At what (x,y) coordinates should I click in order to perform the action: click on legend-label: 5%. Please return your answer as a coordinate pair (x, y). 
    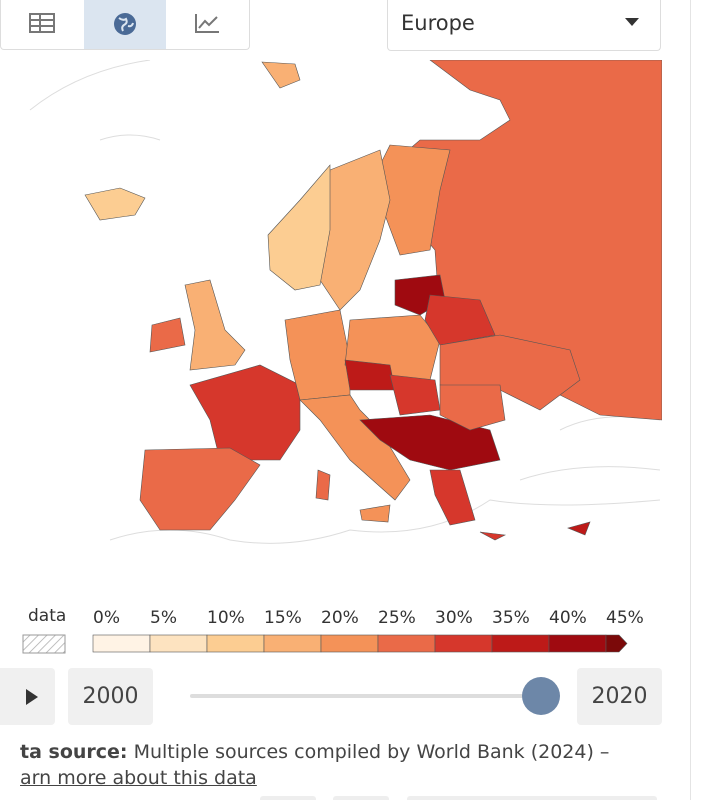
    Looking at the image, I should click on (163, 618).